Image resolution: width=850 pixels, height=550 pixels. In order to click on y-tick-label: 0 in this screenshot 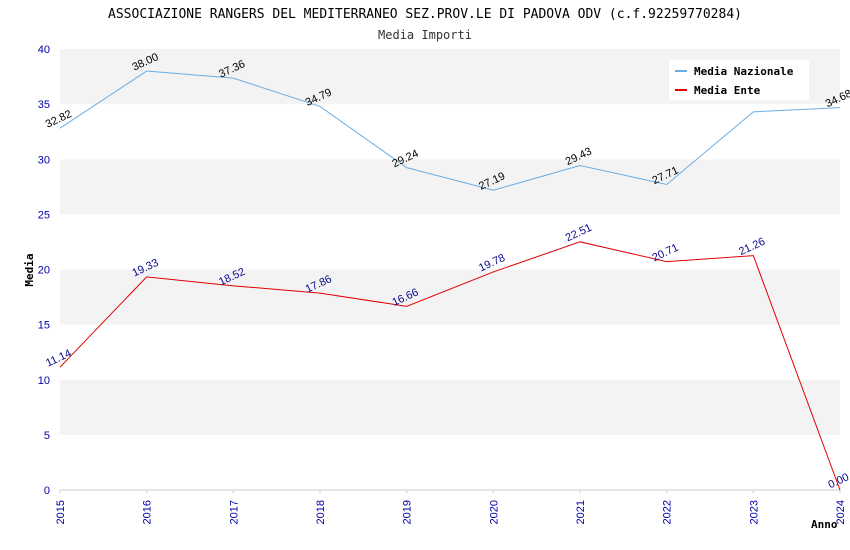, I will do `click(47, 491)`.